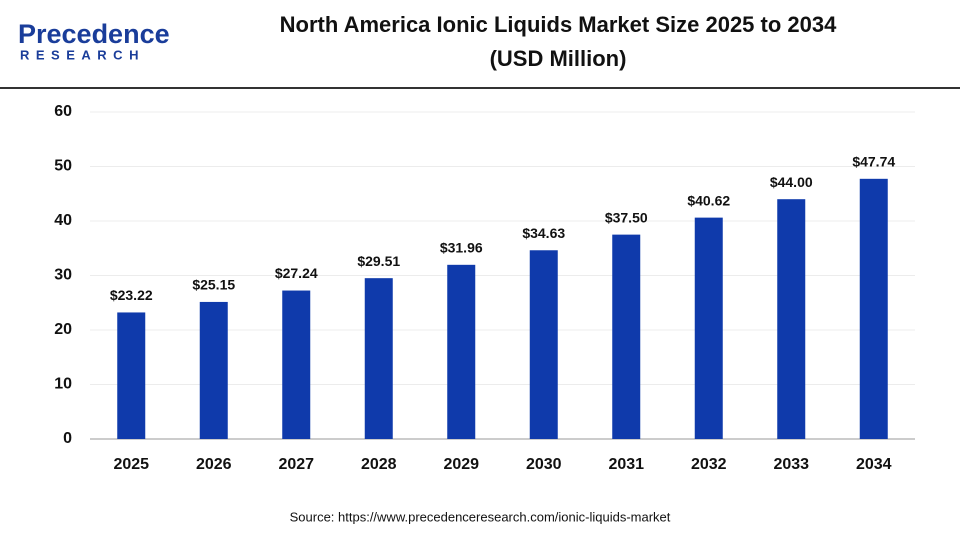  What do you see at coordinates (791, 464) in the screenshot?
I see `x-tick-label: 2033` at bounding box center [791, 464].